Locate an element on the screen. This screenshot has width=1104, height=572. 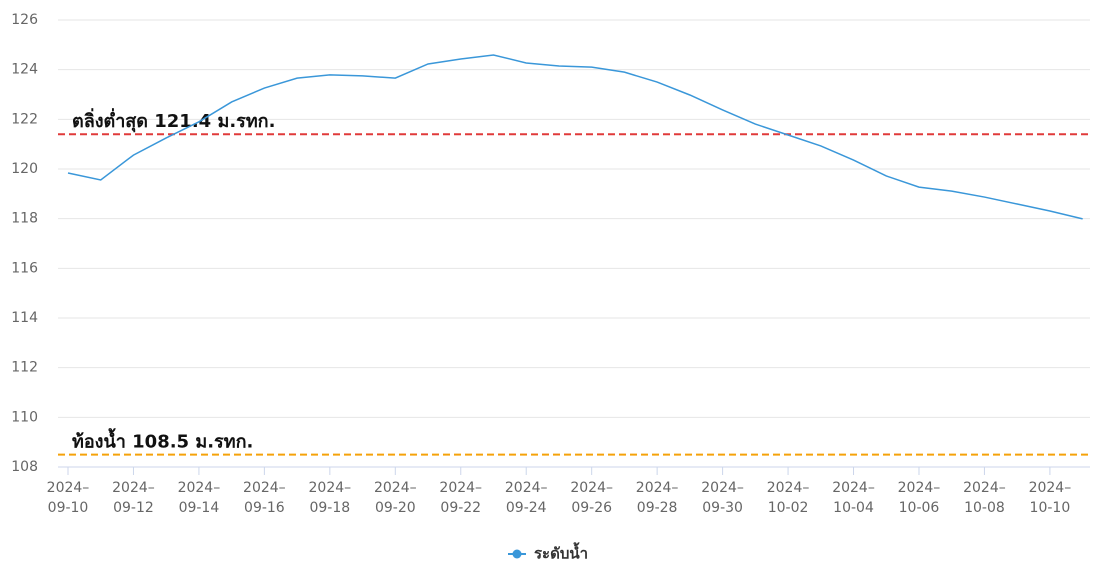
x-tick-label: 2024–10-08 is located at coordinates (984, 498).